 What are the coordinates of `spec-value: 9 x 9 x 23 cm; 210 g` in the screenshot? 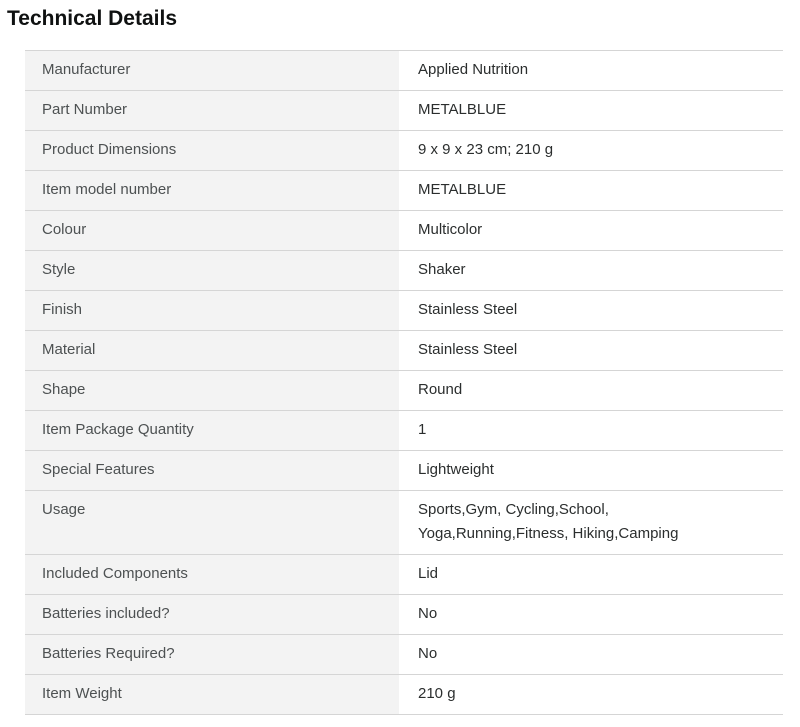 It's located at (591, 150).